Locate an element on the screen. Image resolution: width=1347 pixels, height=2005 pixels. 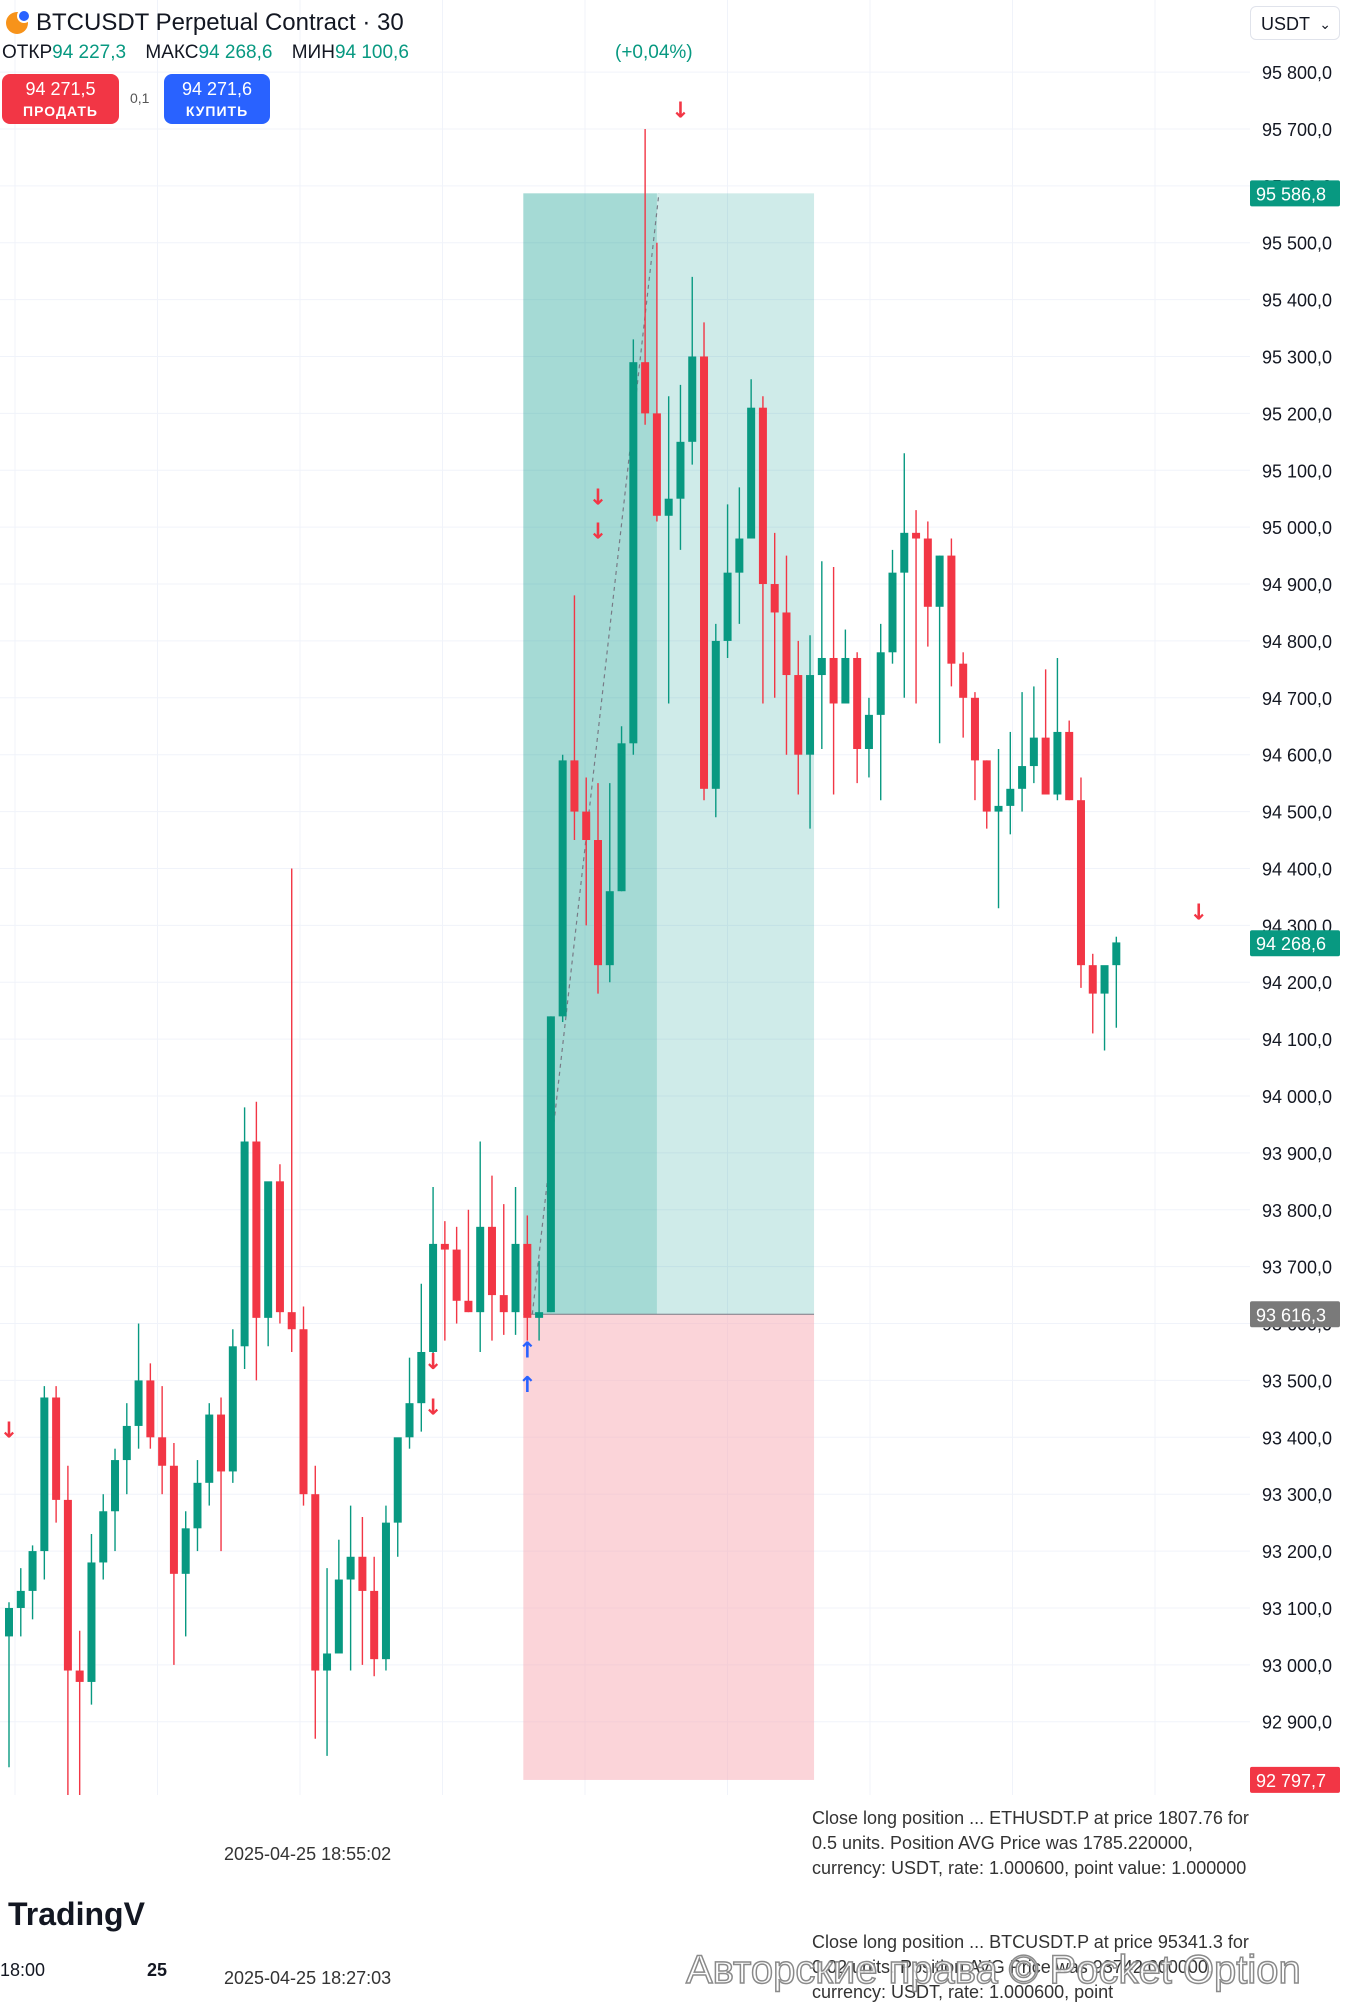
price-tick-label: 93 800,0 is located at coordinates (1297, 1211).